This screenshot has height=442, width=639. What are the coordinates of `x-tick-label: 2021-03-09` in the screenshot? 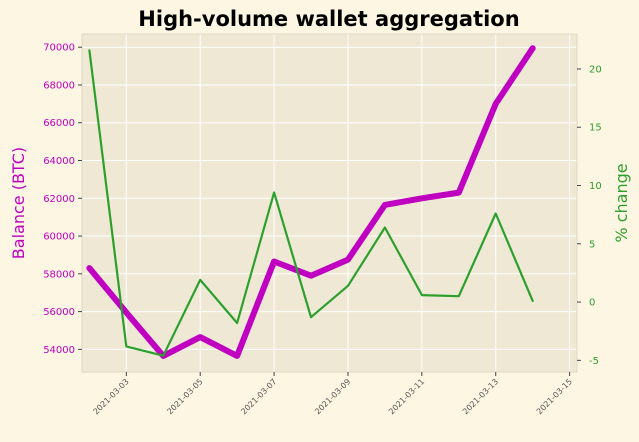 It's located at (332, 396).